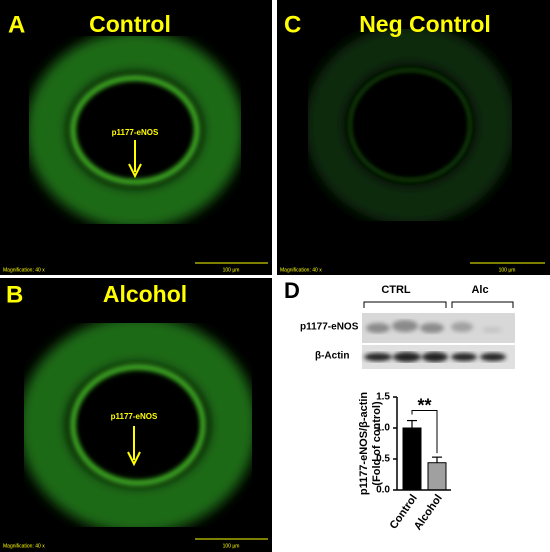  What do you see at coordinates (383, 490) in the screenshot?
I see `y-tick-label: 0.0` at bounding box center [383, 490].